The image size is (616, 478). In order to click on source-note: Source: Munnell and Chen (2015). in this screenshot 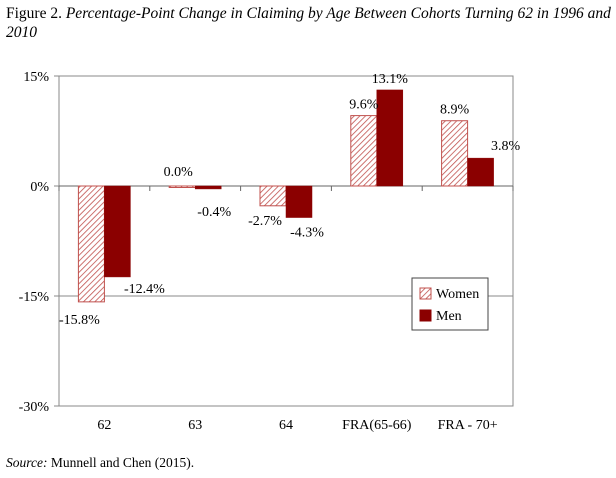, I will do `click(100, 463)`.